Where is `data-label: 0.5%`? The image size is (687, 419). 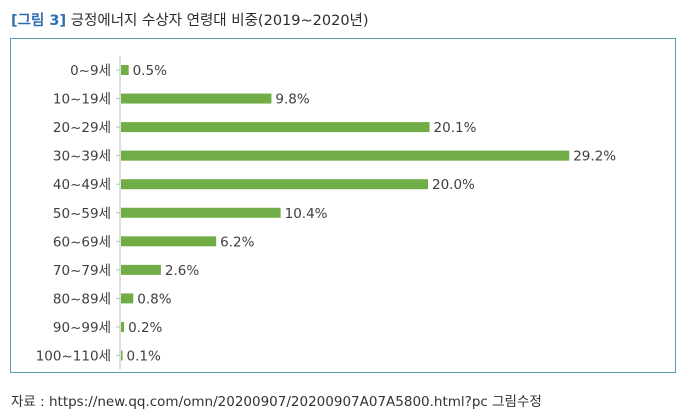
data-label: 0.5% is located at coordinates (150, 71).